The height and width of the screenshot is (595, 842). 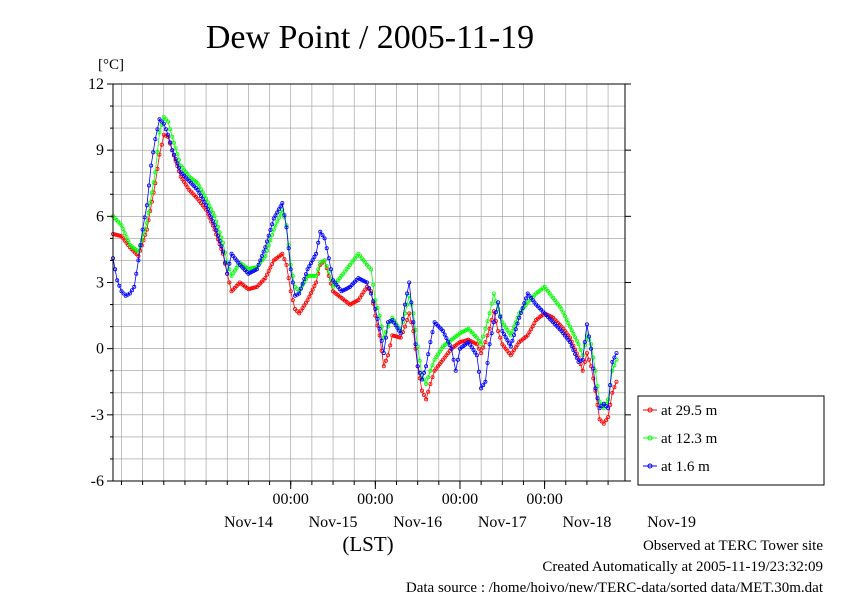 What do you see at coordinates (333, 522) in the screenshot?
I see `x-date-label: Nov-15` at bounding box center [333, 522].